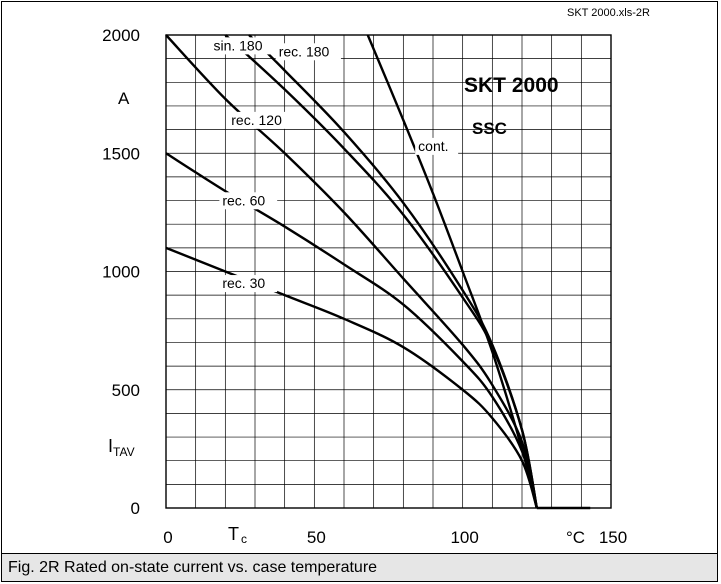  I want to click on curve-label: sin. 180, so click(237, 45).